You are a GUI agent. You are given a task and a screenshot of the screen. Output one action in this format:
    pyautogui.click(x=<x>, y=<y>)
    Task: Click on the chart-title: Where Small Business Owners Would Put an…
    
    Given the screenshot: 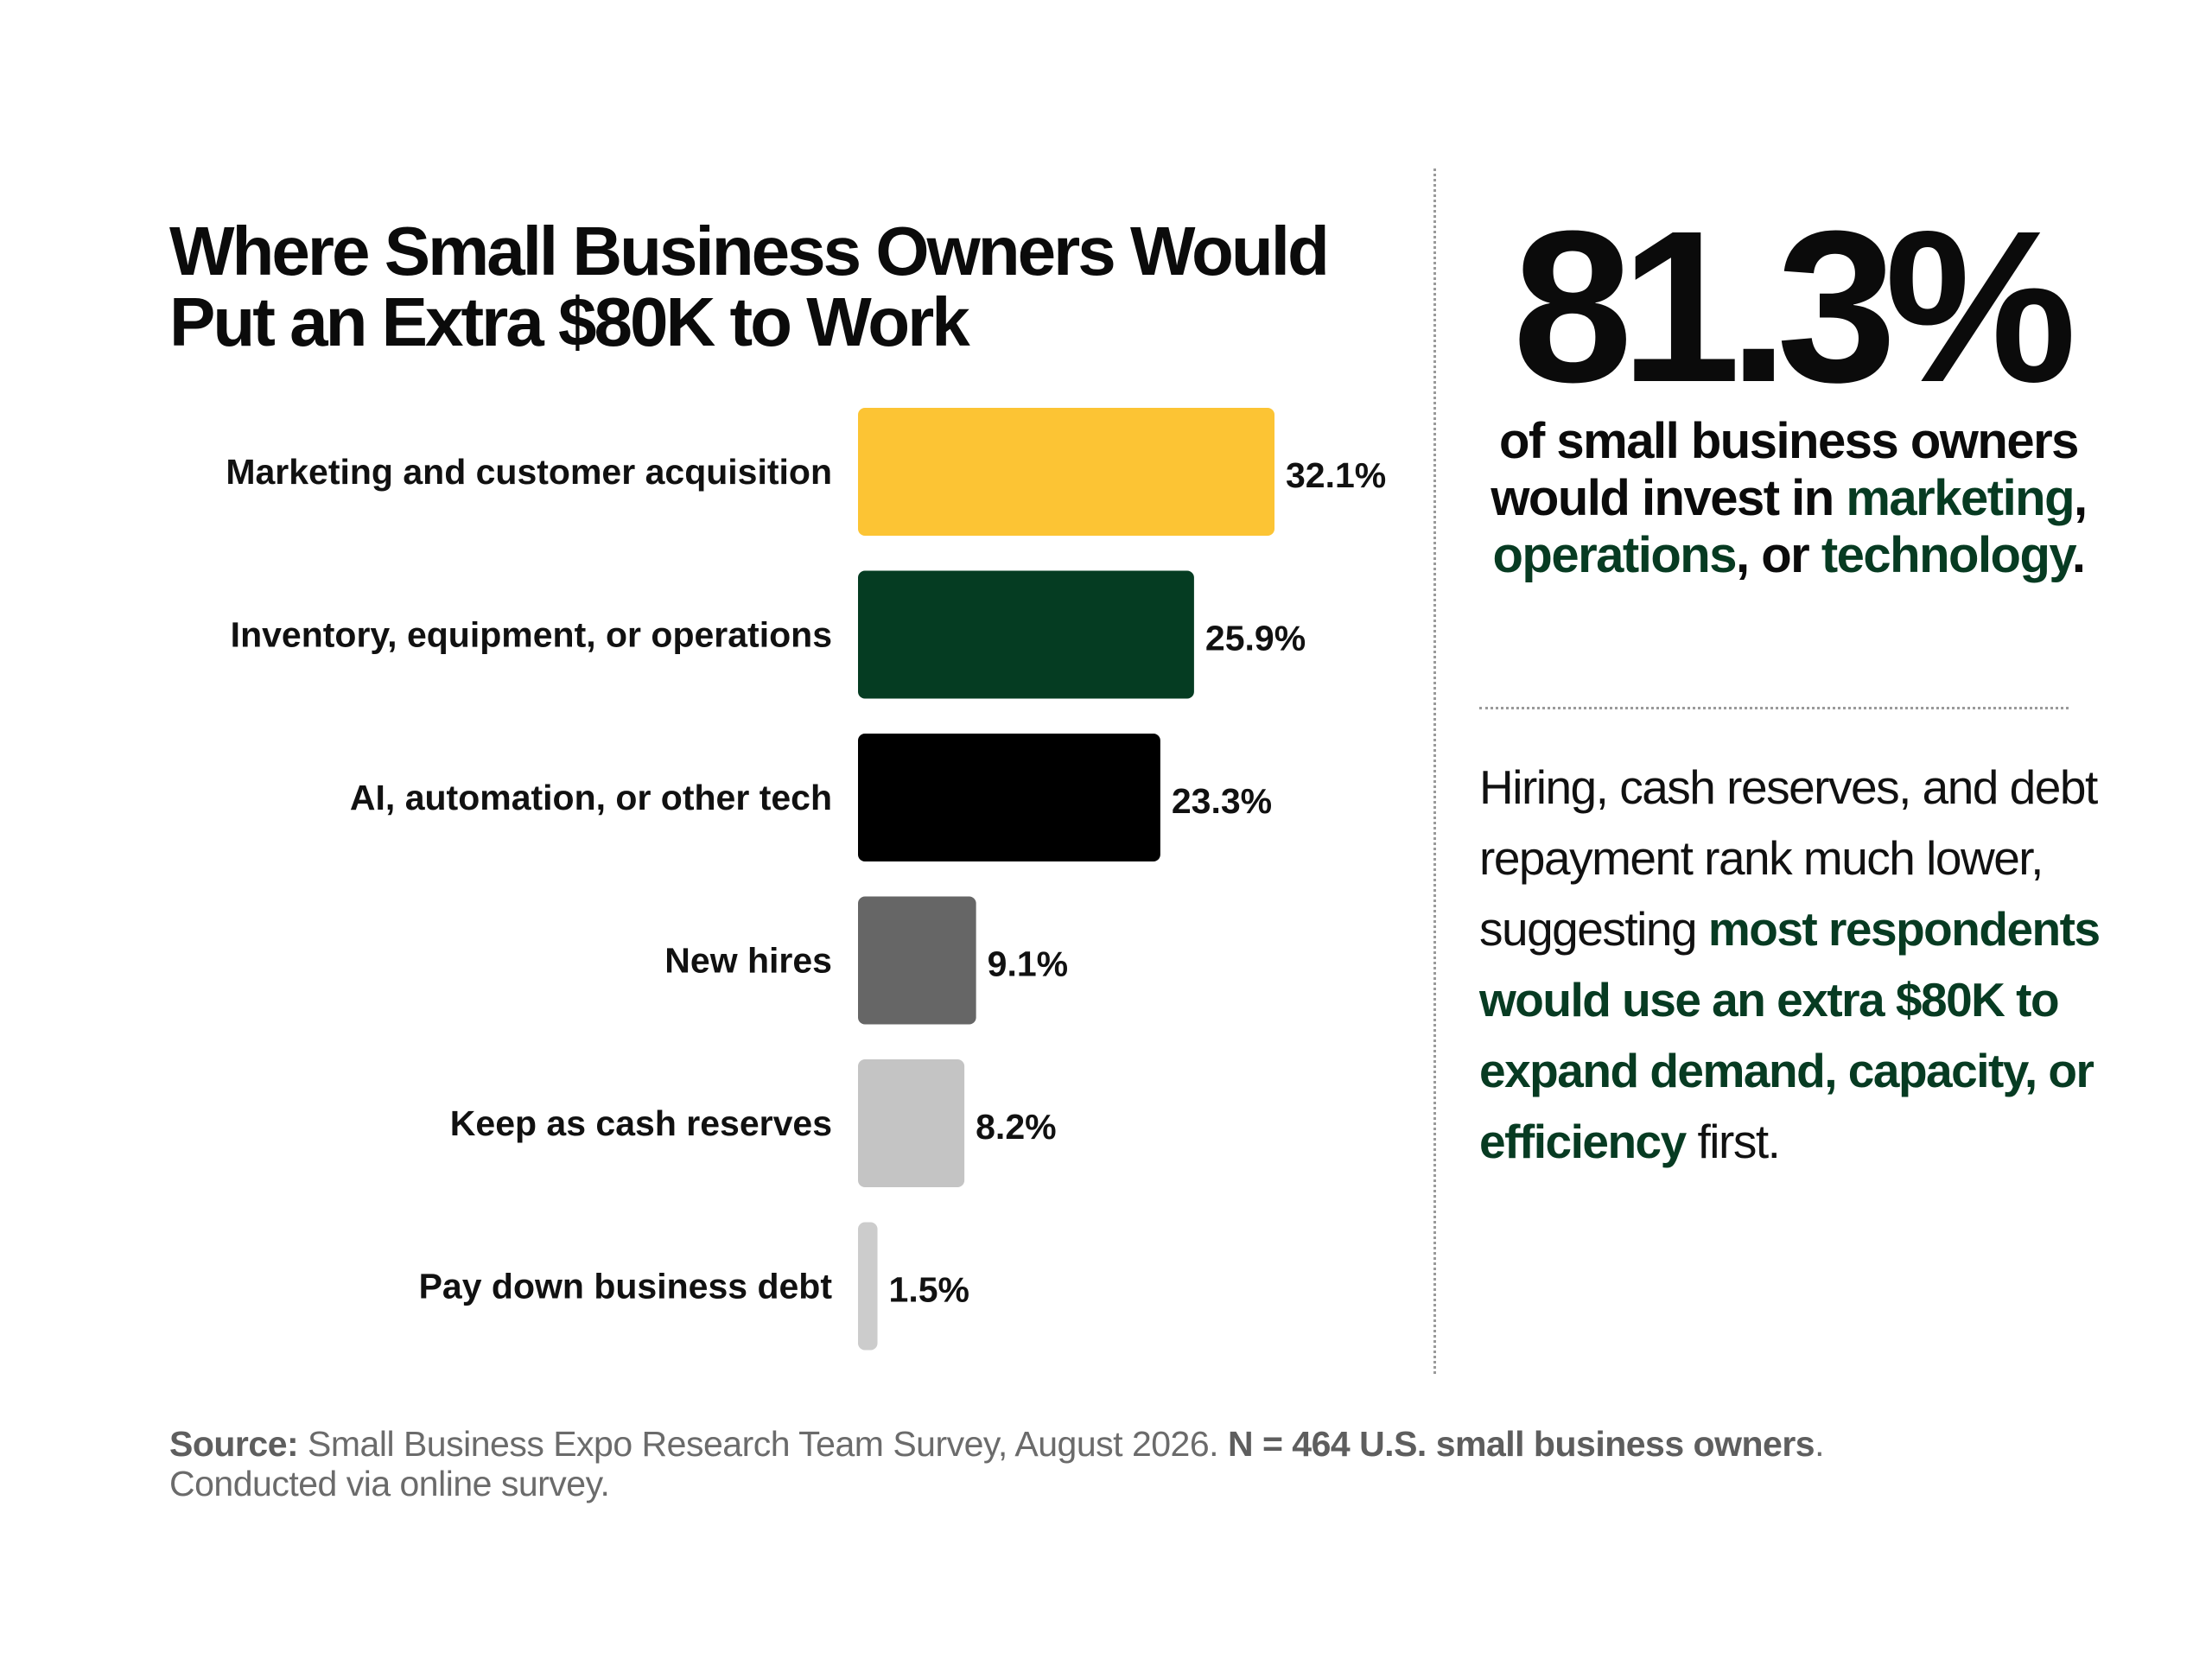 What is the action you would take?
    pyautogui.click(x=749, y=286)
    